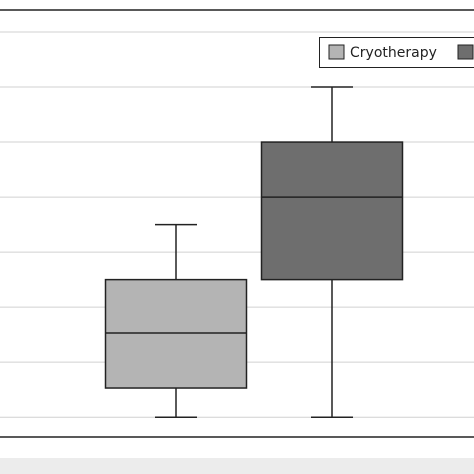 The height and width of the screenshot is (474, 474). Describe the element at coordinates (237, 466) in the screenshot. I see `bottom-strip` at that location.